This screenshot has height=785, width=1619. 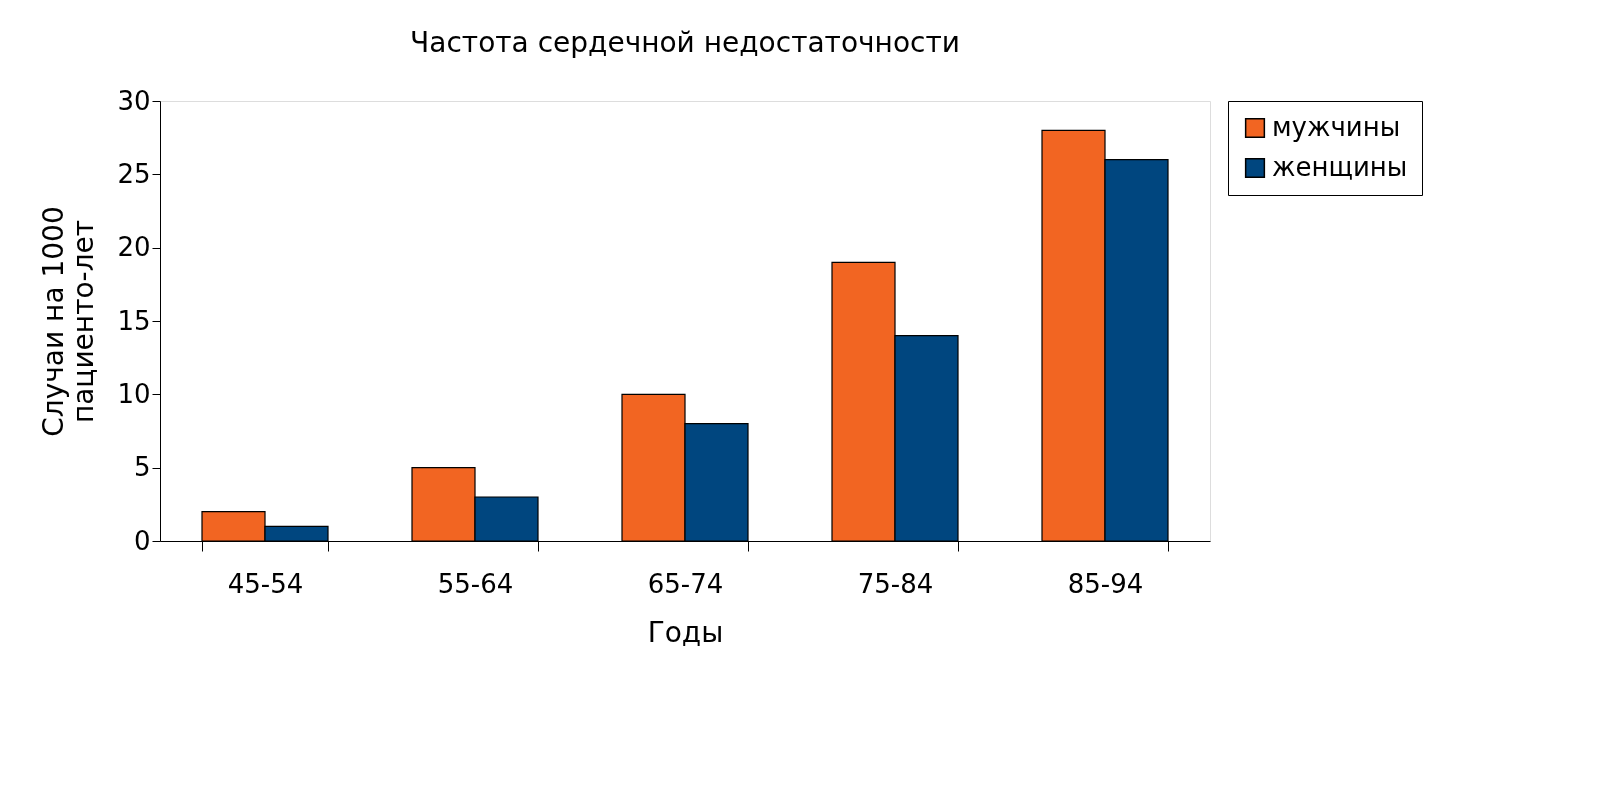 I want to click on x-tick-label: 65-74, so click(x=685, y=583).